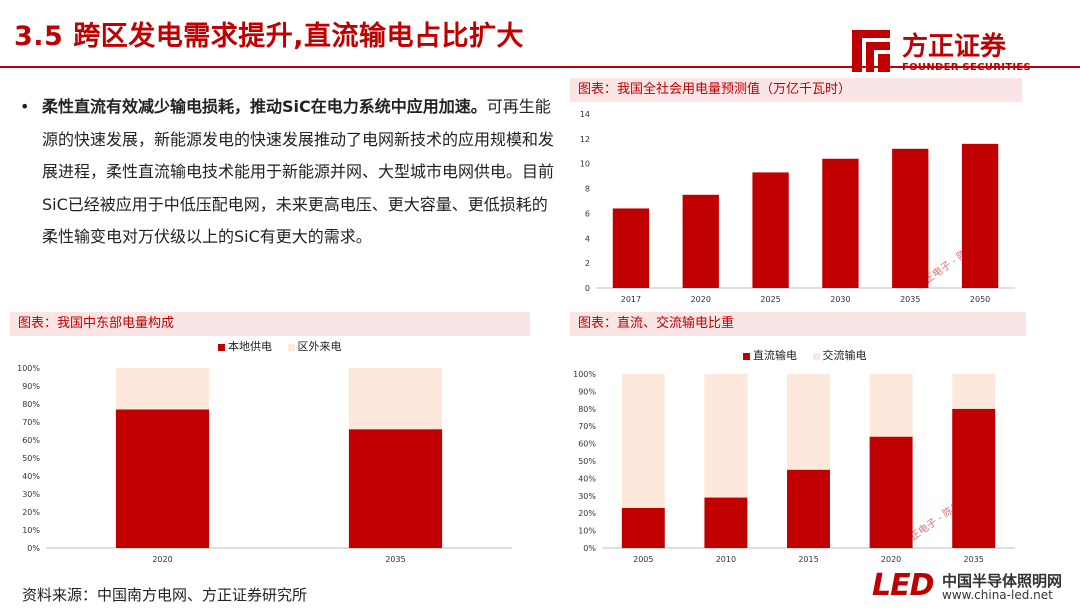  I want to click on logo-text-en: FOUNDER SECURITIES, so click(967, 67).